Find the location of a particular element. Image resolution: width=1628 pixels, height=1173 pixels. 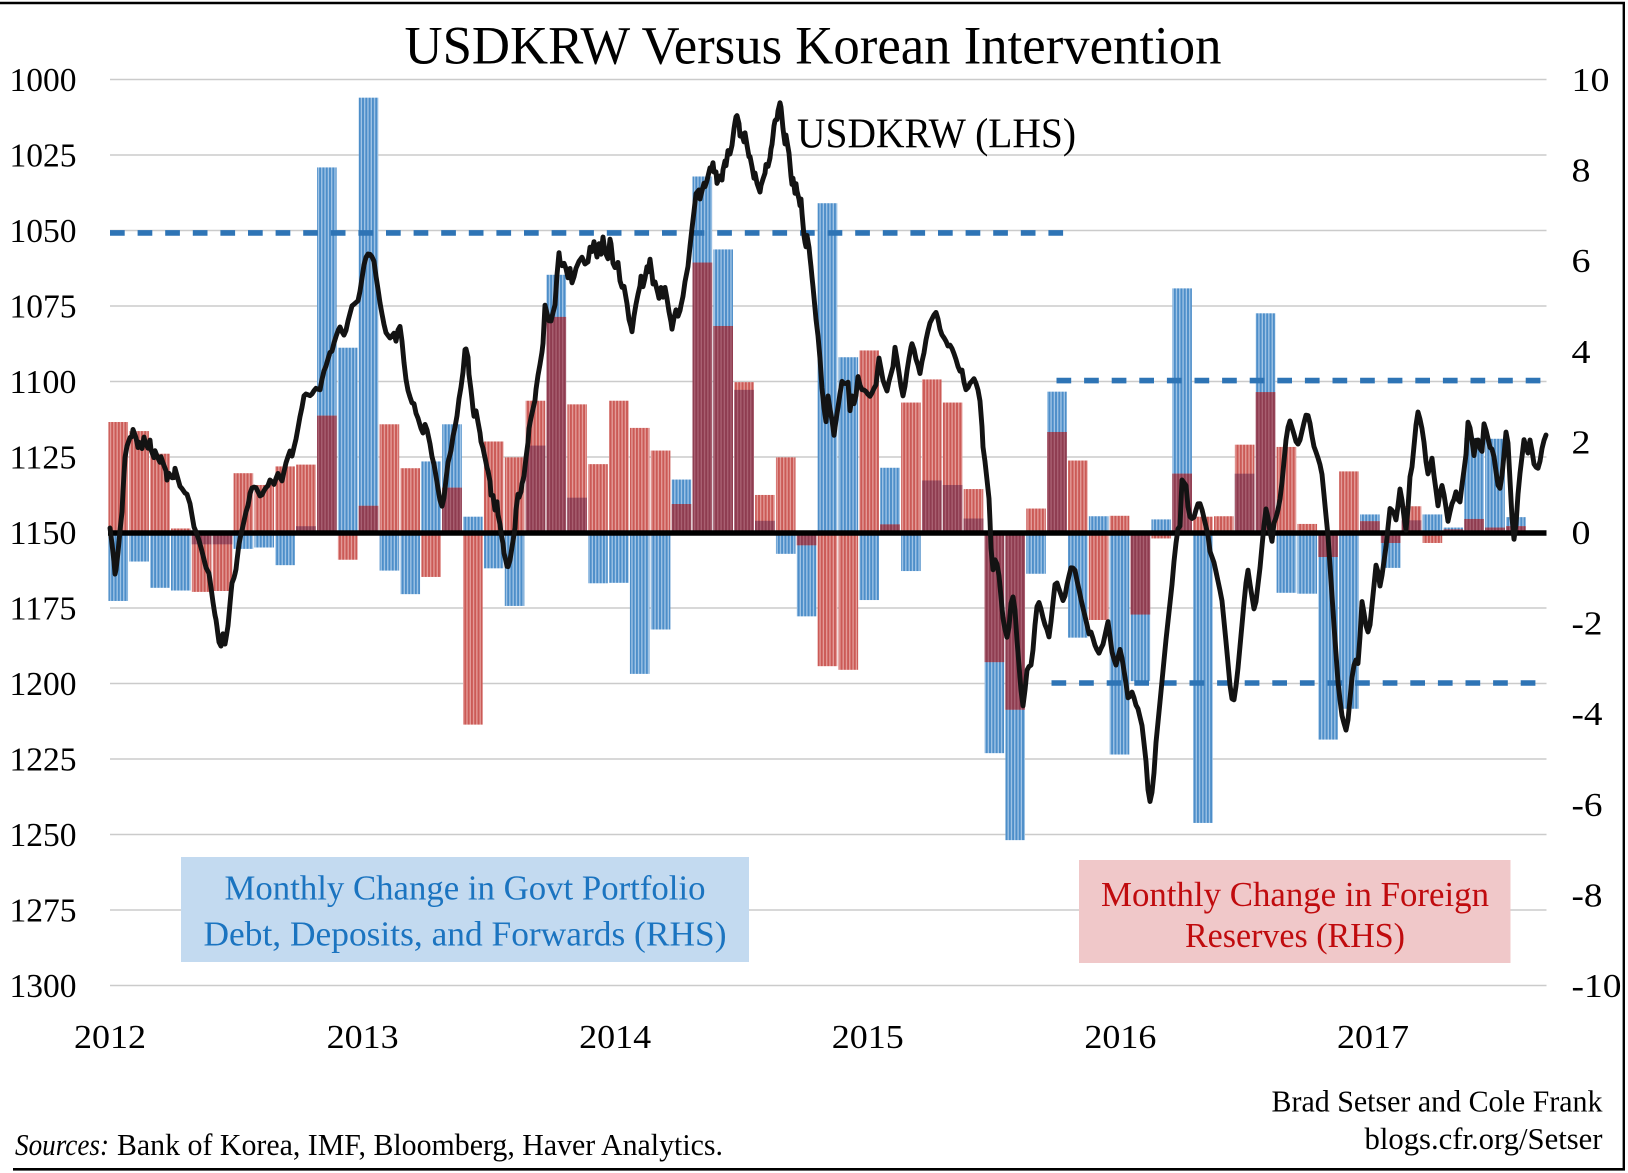

svg-text: 1300 is located at coordinates (43, 986).